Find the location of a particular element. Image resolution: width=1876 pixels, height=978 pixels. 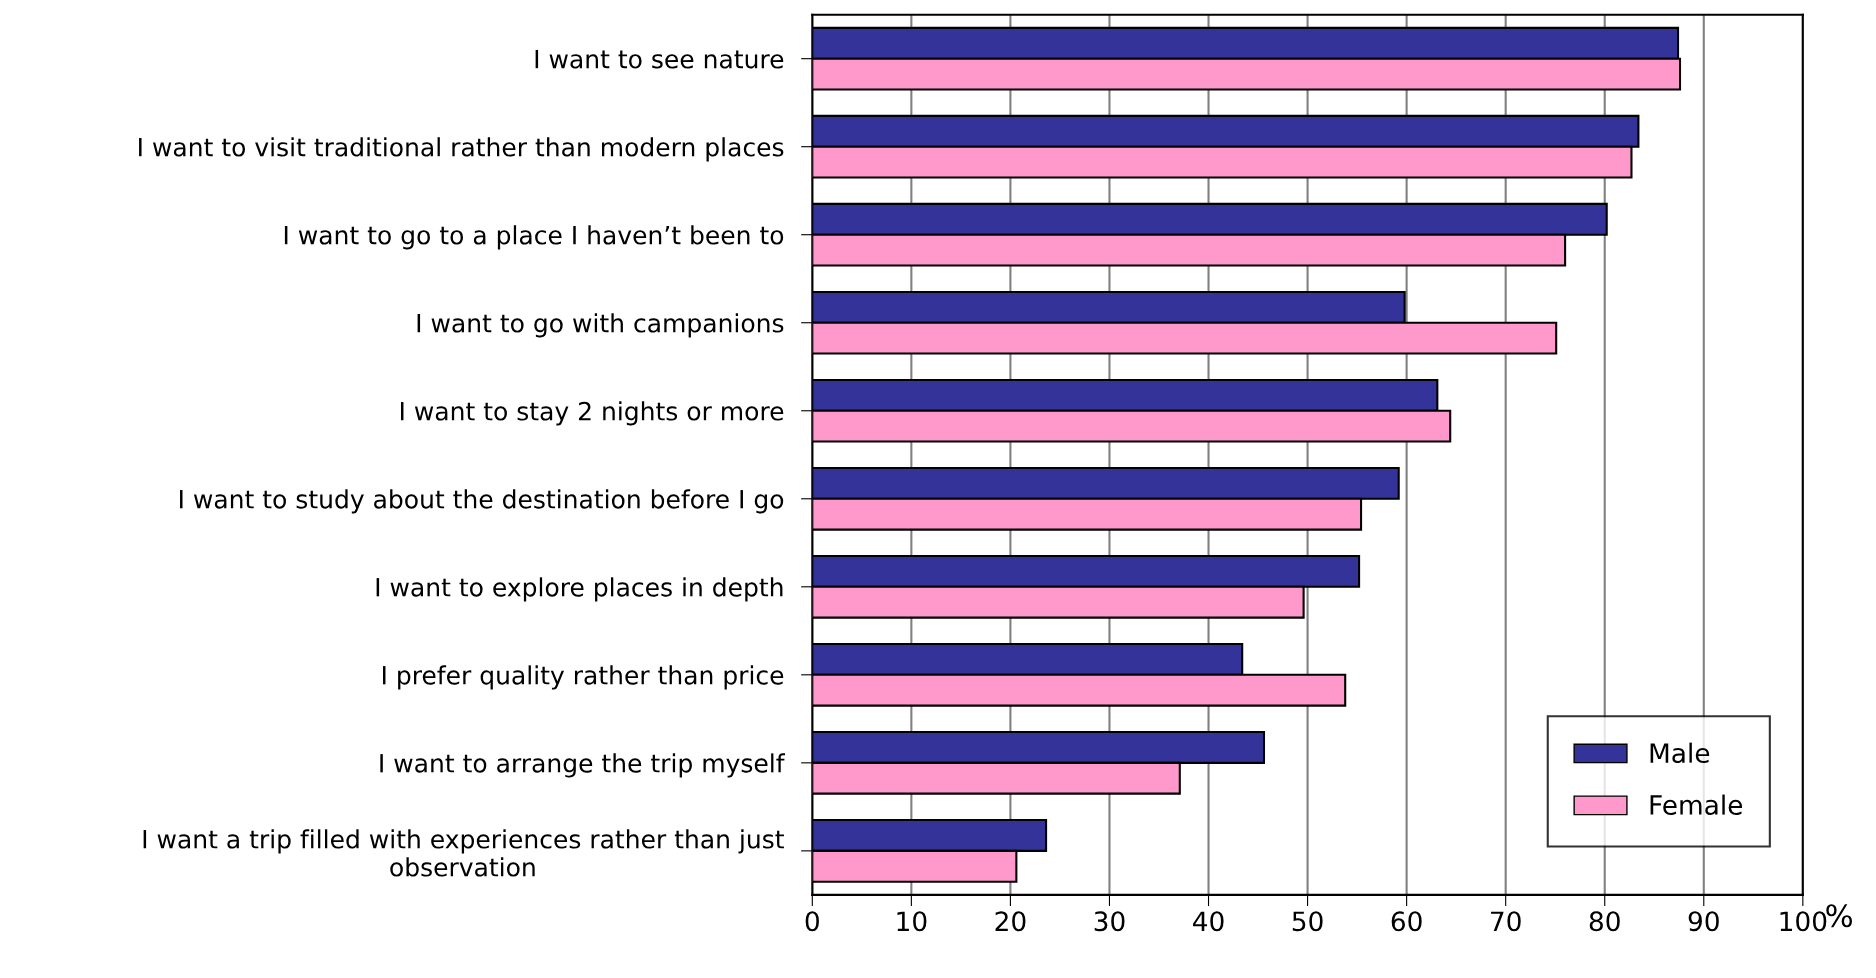

y-tick-label: I want a trip filled with experiences rather than just observation is located at coordinates (463, 853).